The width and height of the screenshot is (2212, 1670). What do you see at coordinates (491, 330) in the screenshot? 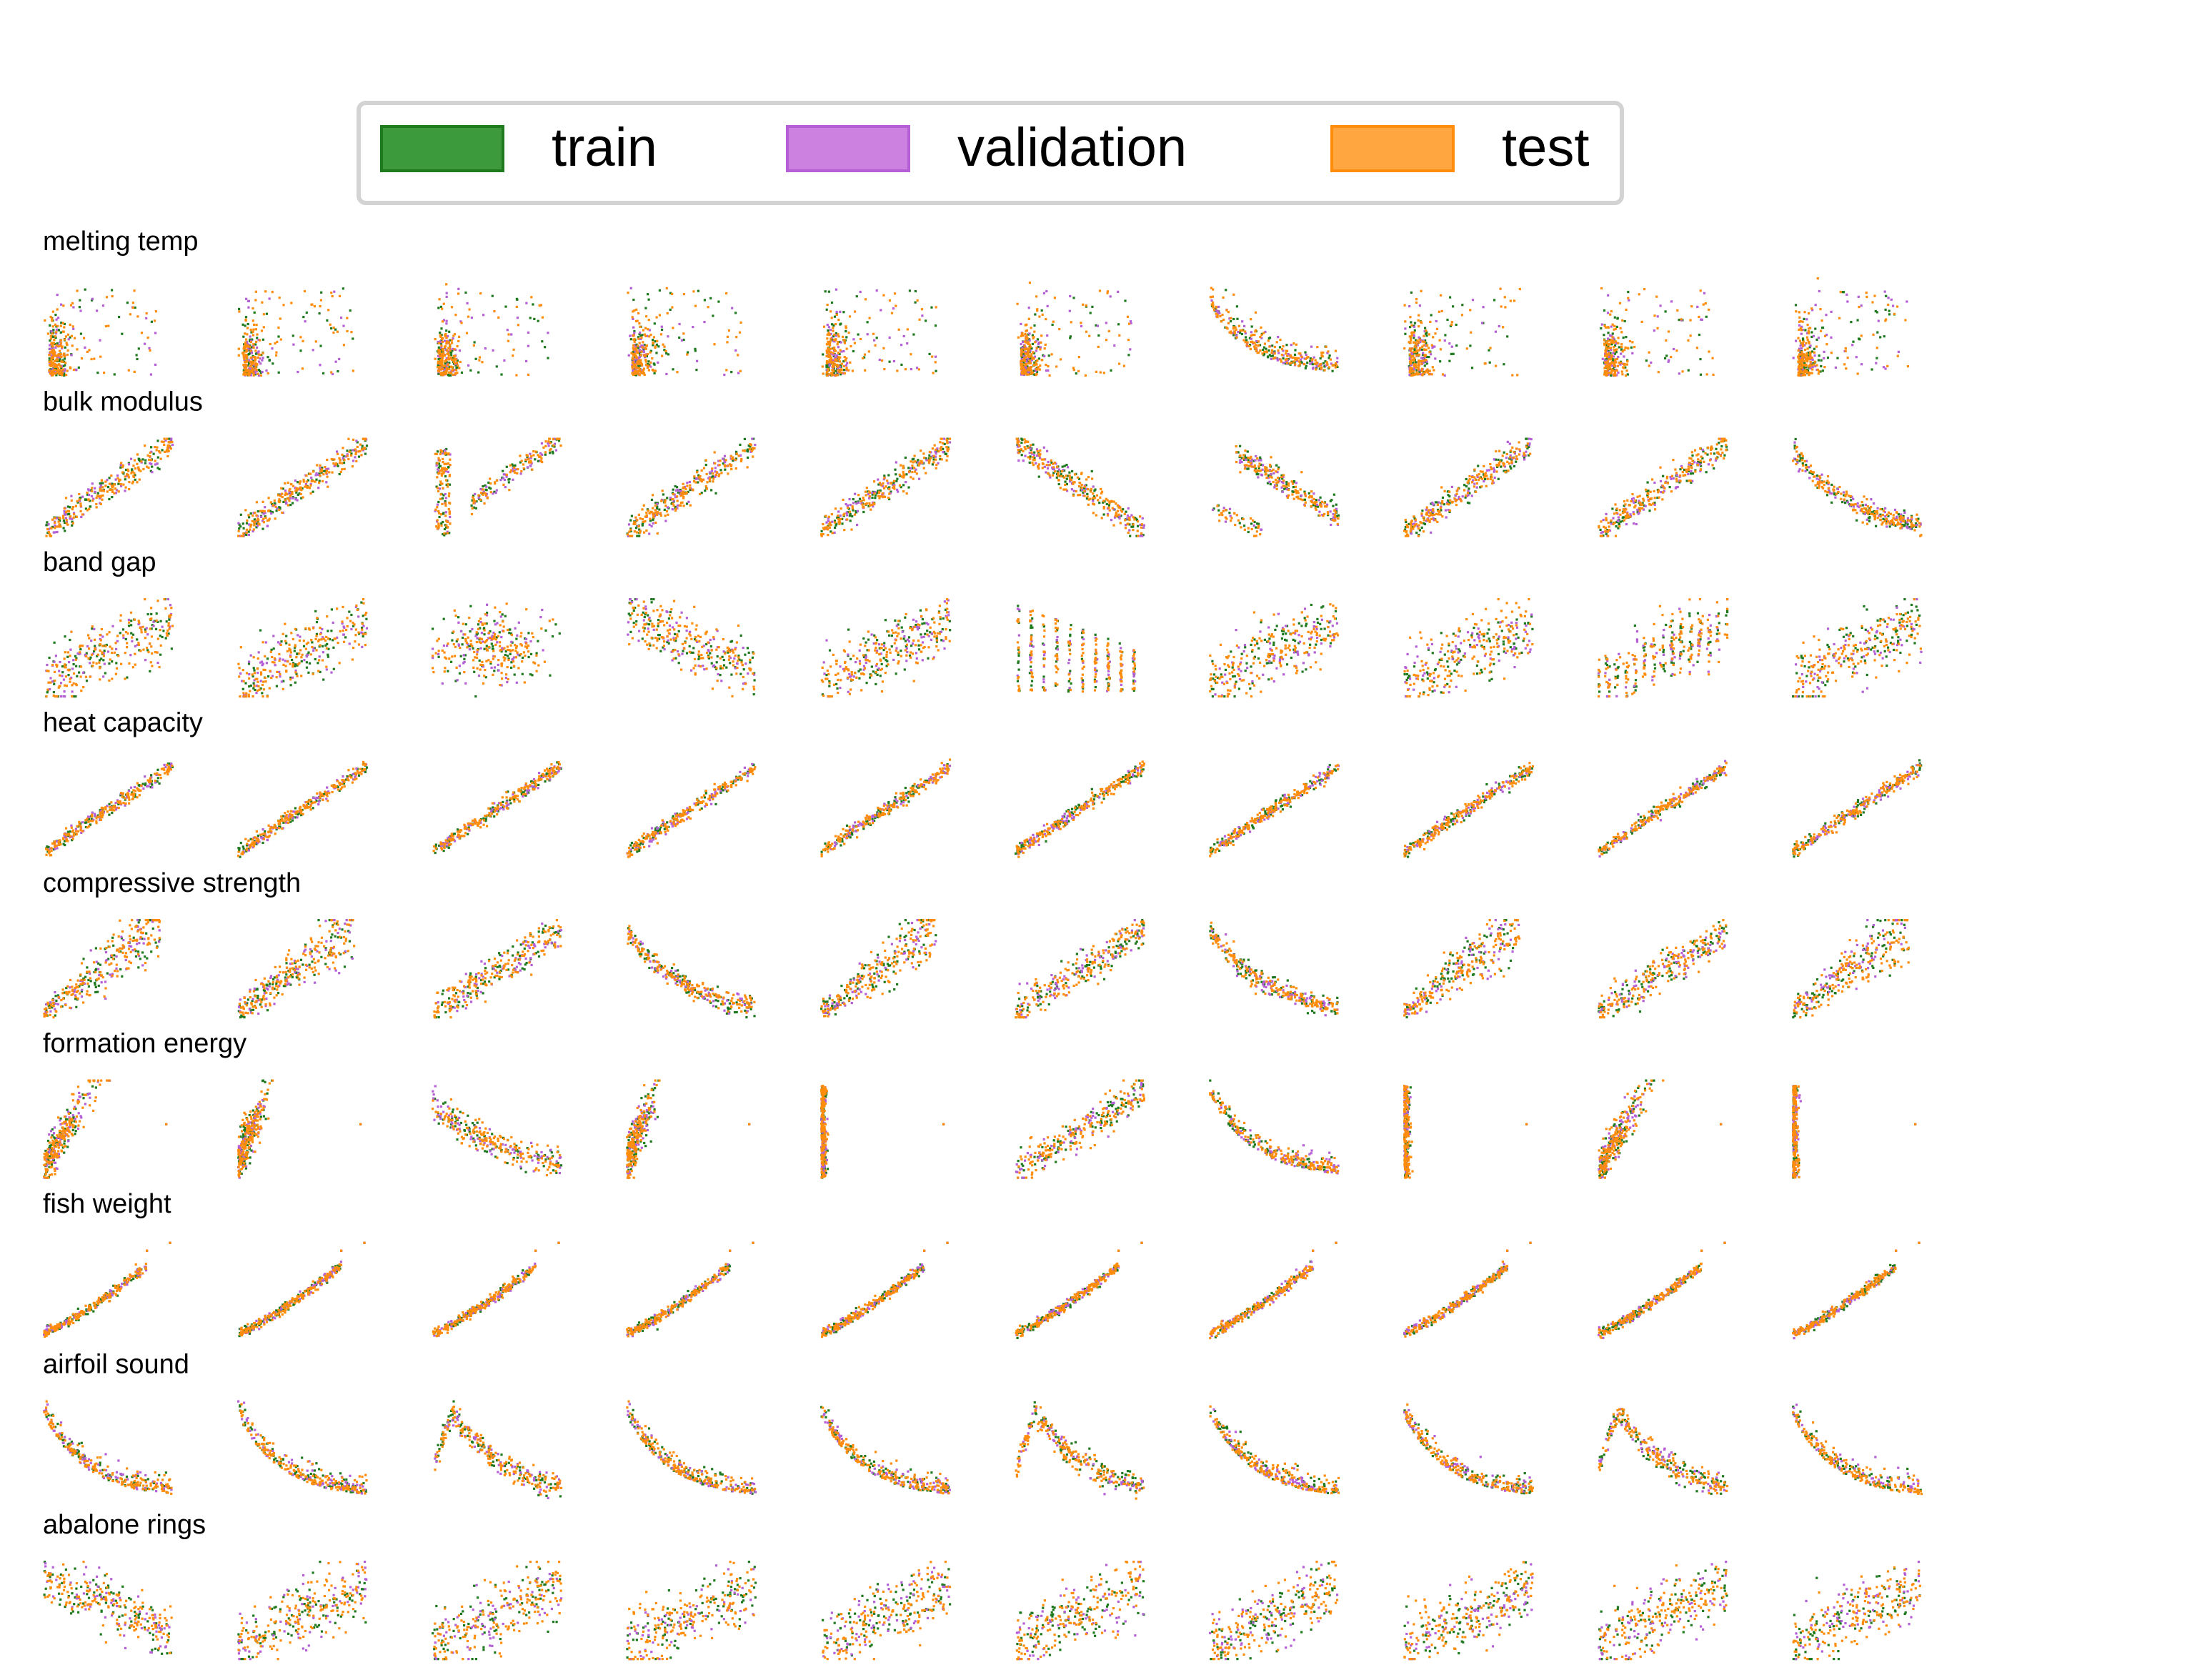
I see `scatter-panel` at bounding box center [491, 330].